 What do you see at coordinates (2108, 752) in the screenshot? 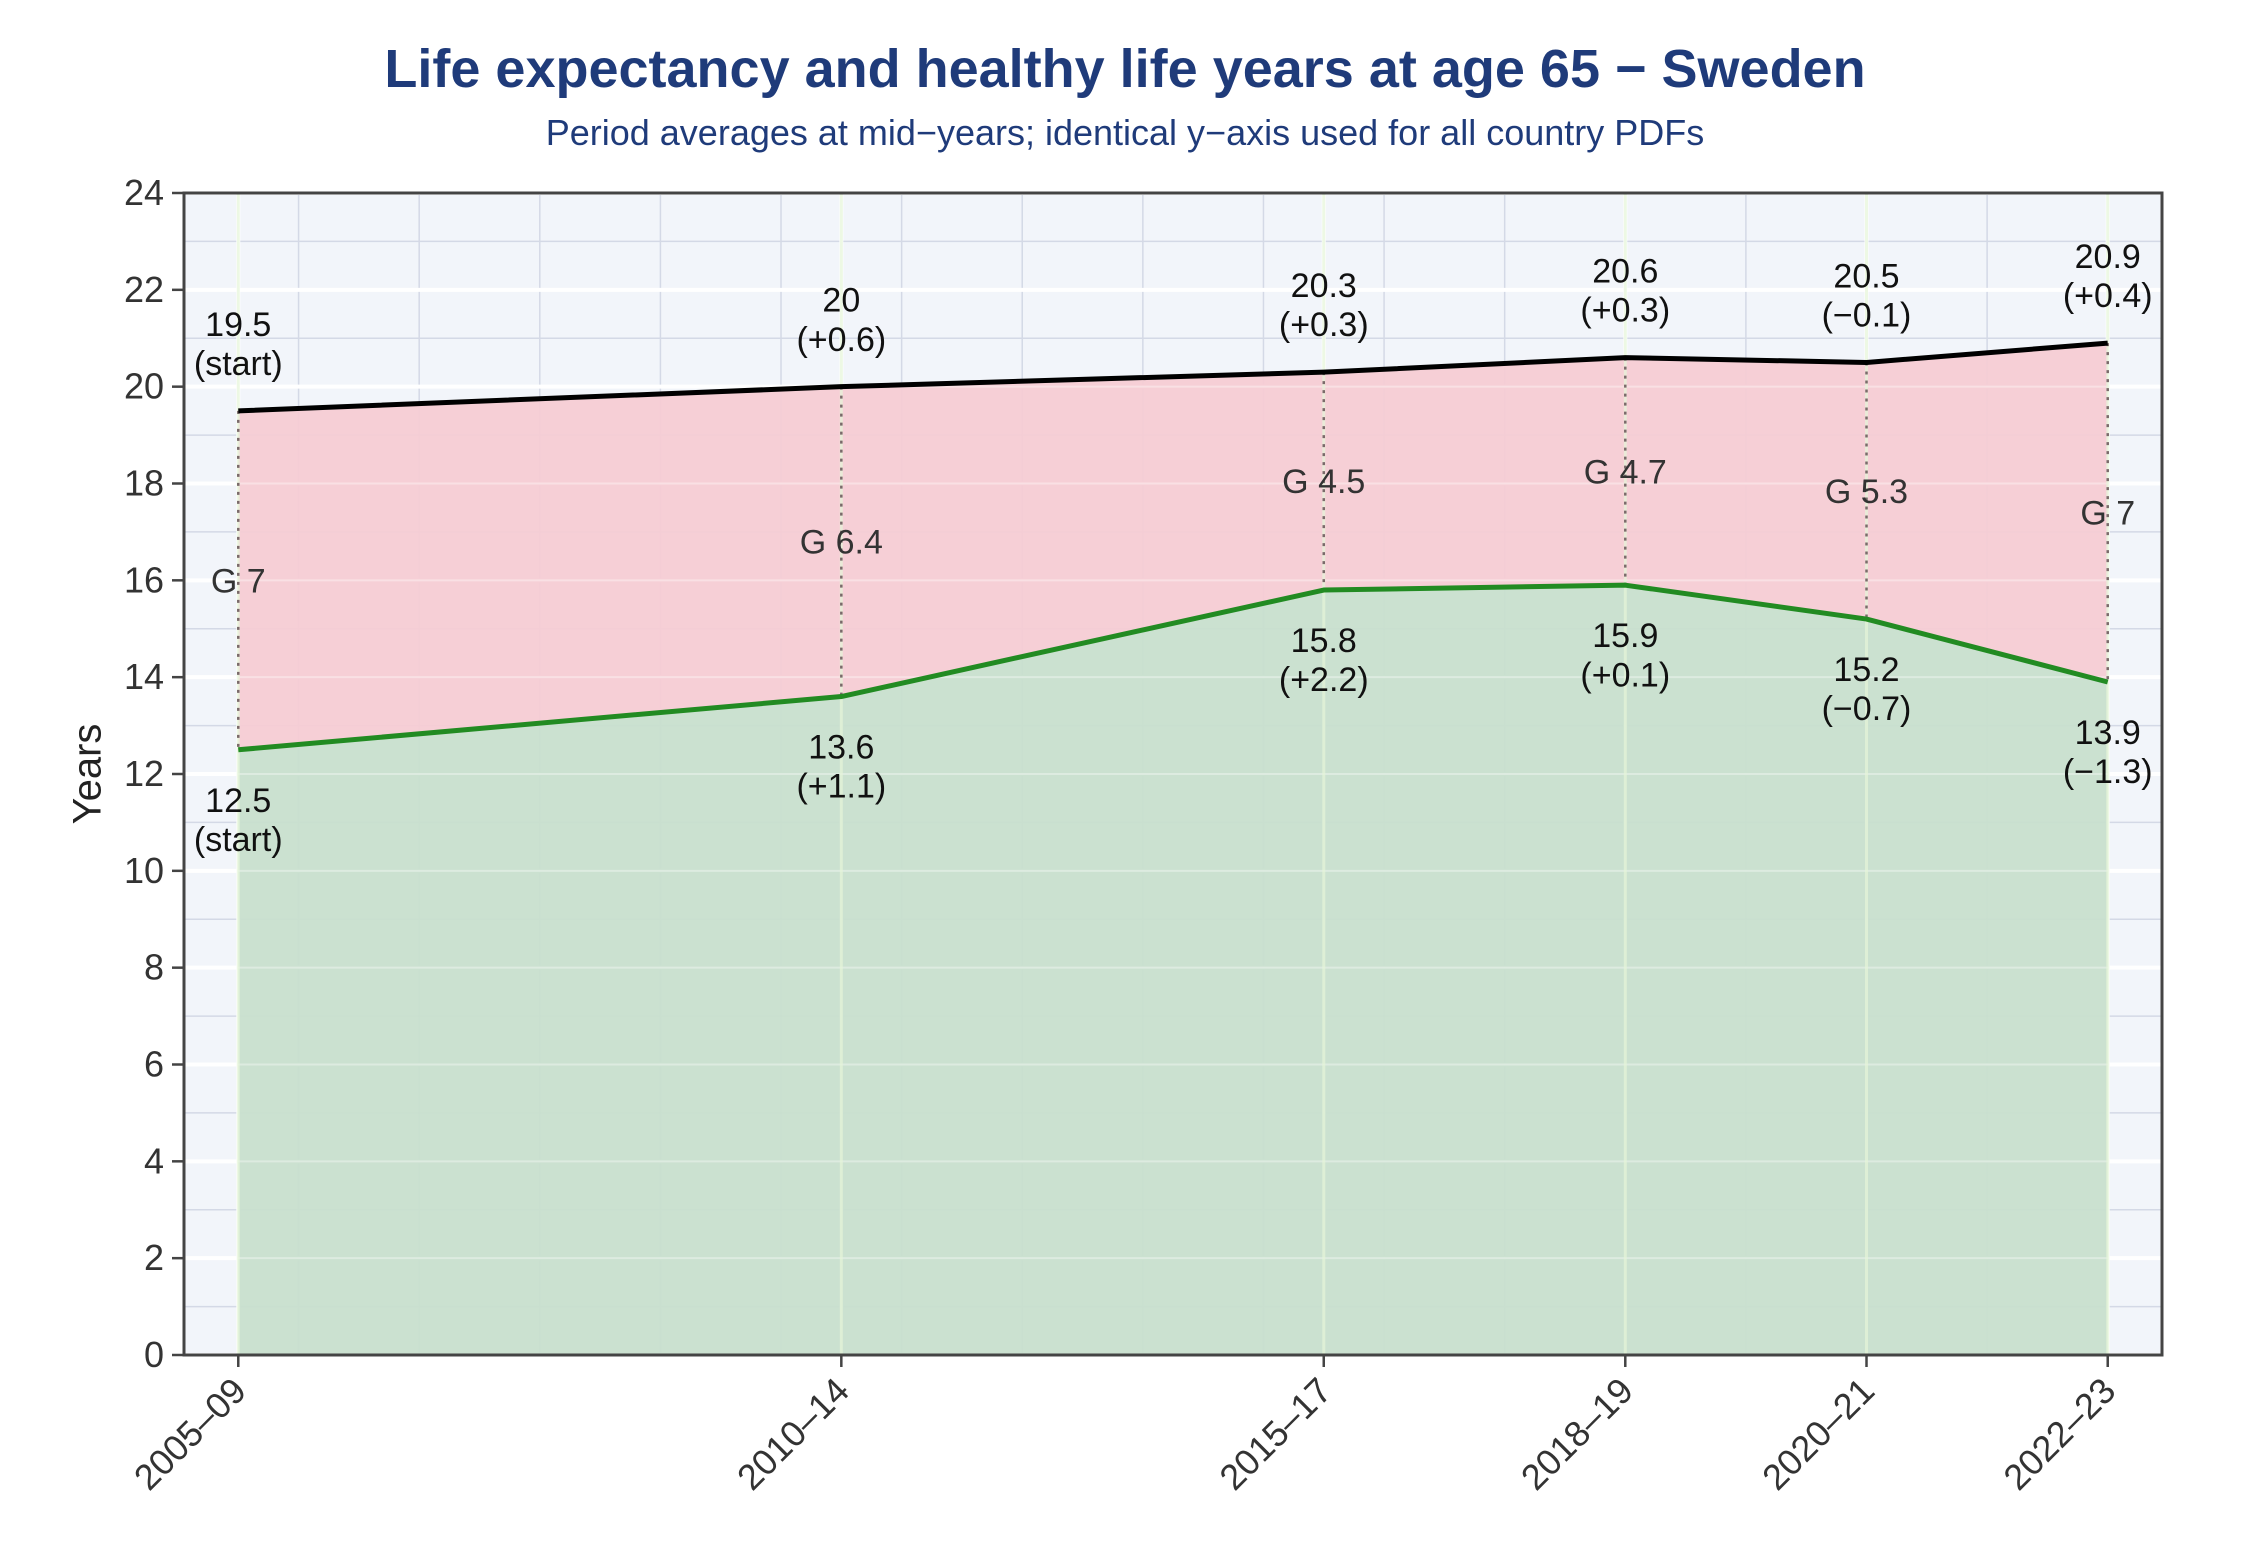
I see `healthy-life-years-label: 13.9 (−1.3)` at bounding box center [2108, 752].